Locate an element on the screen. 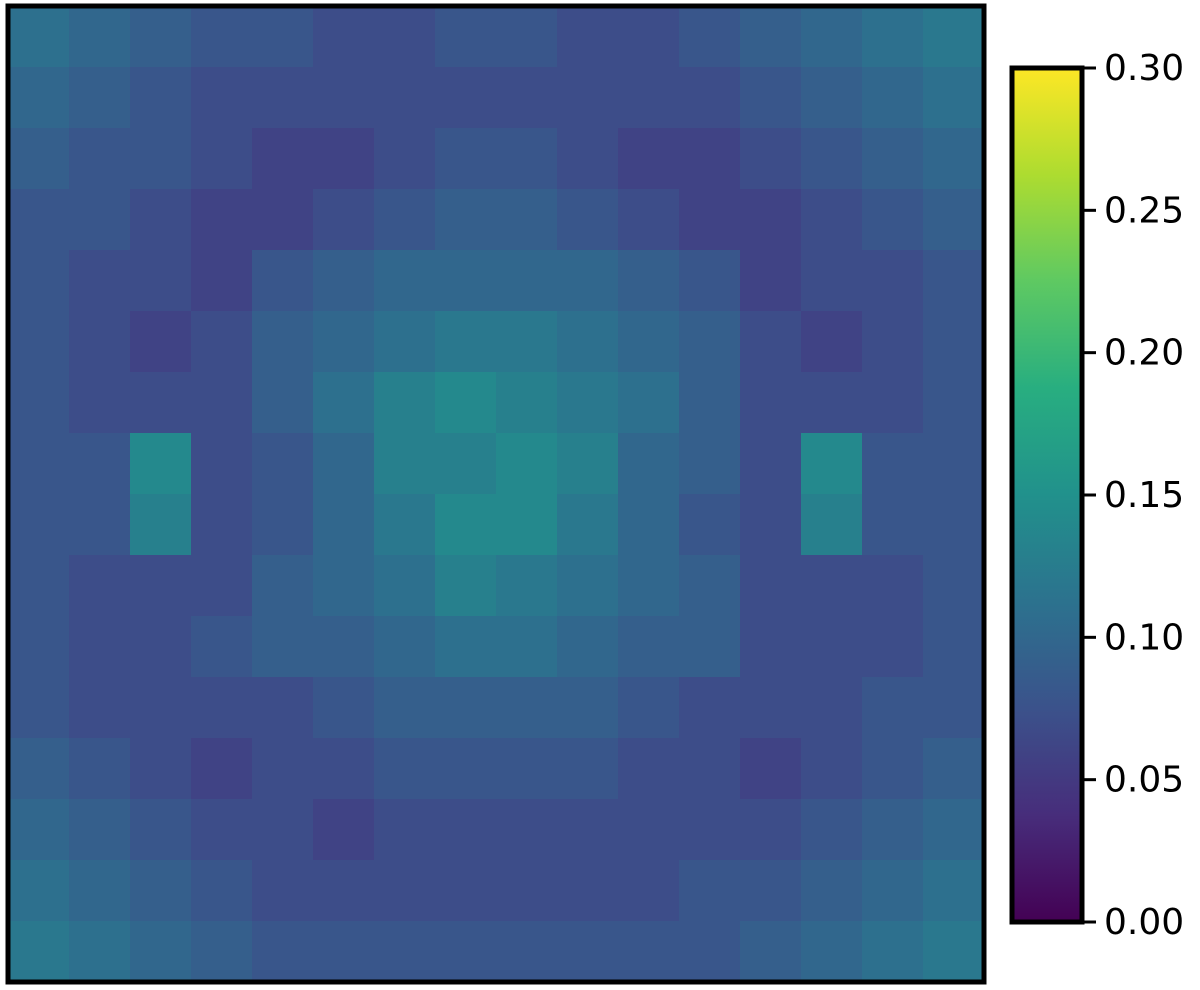 The image size is (1200, 990). colorbar-tick-label: 0.25 is located at coordinates (1144, 210).